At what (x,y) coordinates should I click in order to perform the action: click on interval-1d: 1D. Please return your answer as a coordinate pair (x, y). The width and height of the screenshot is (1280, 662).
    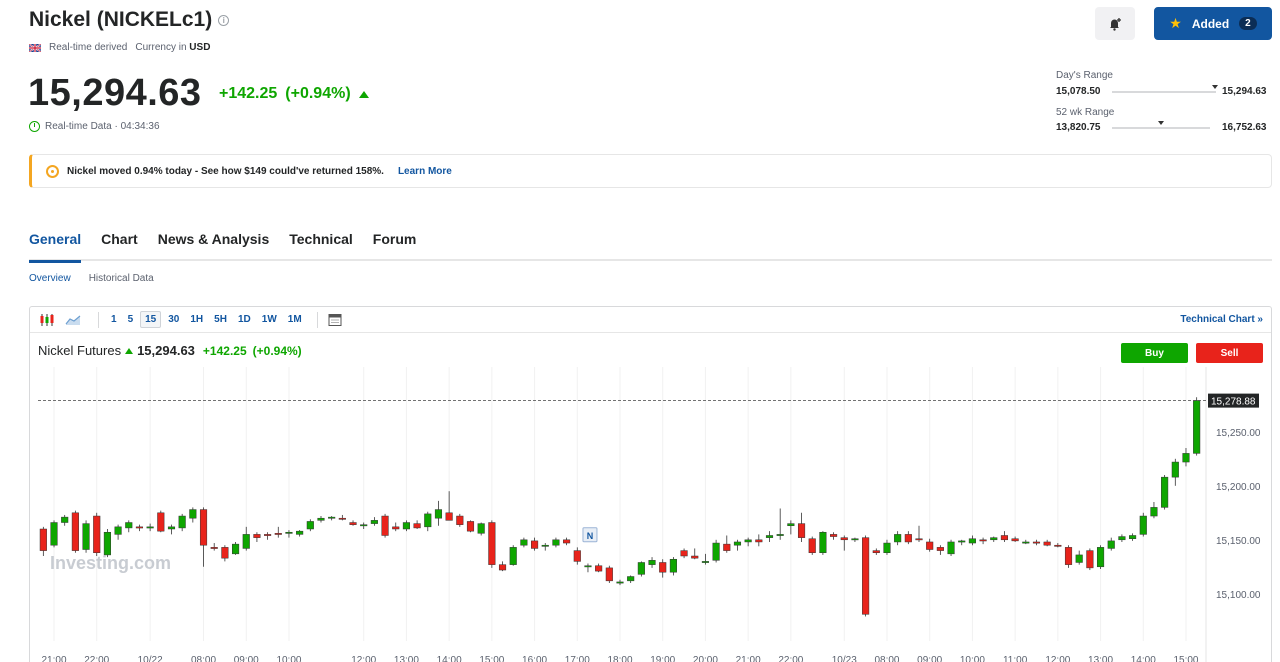
    Looking at the image, I should click on (244, 319).